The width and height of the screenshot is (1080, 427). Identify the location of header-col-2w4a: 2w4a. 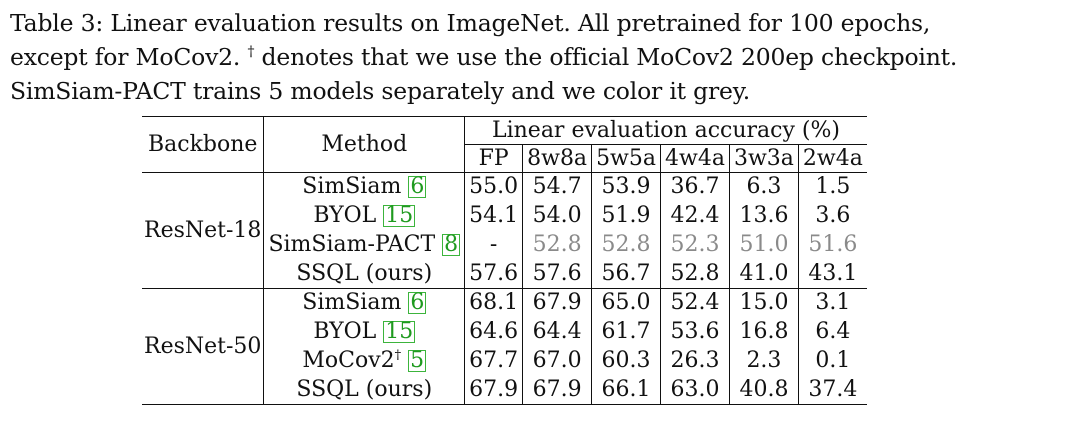
(832, 158).